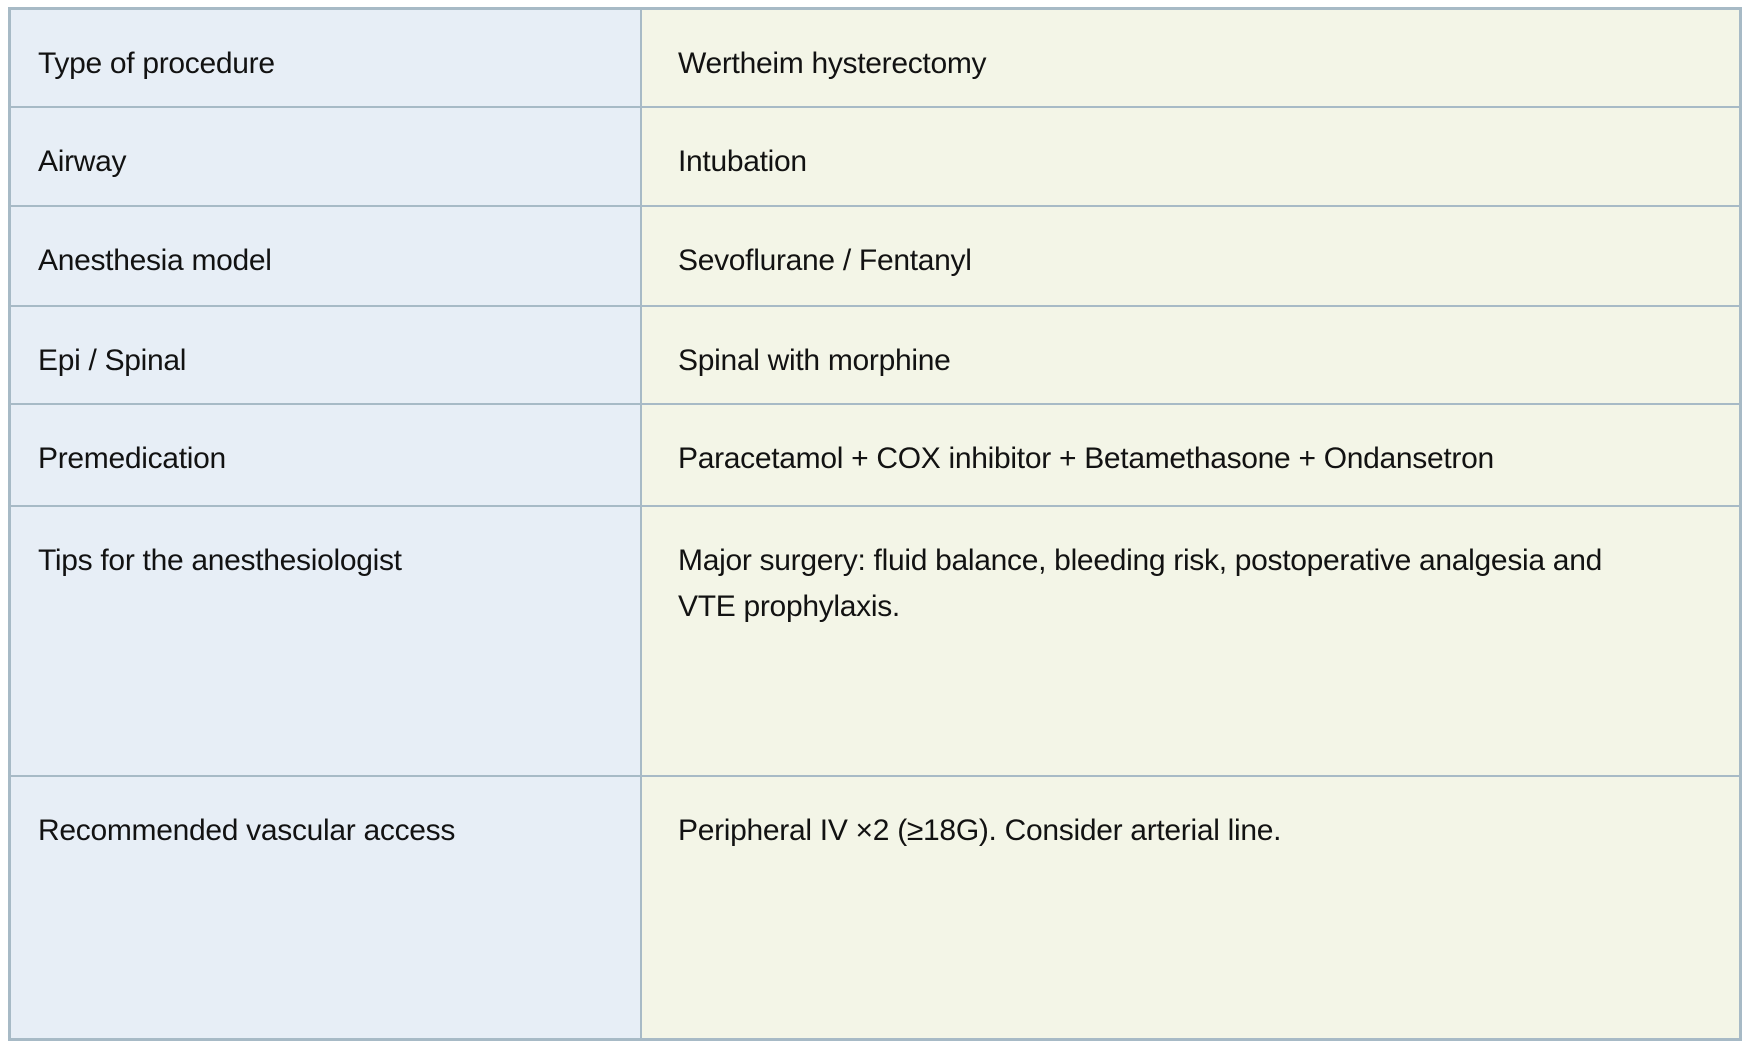 Image resolution: width=1748 pixels, height=1047 pixels. Describe the element at coordinates (742, 161) in the screenshot. I see `value-text: Intubation` at that location.